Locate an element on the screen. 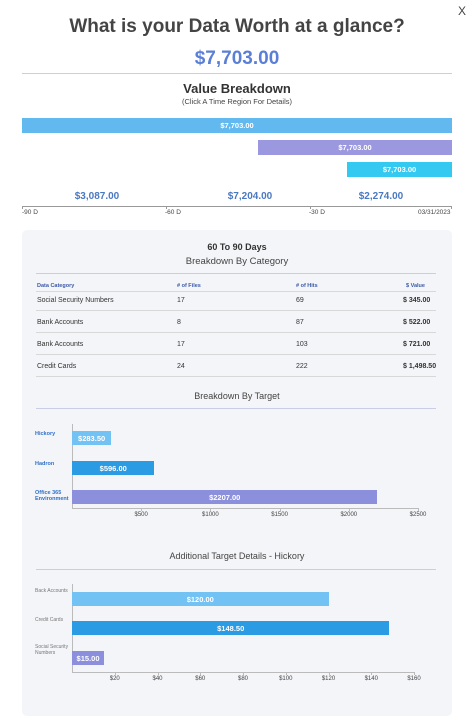 This screenshot has height=720, width=474. col-header-files: # of Files is located at coordinates (189, 286).